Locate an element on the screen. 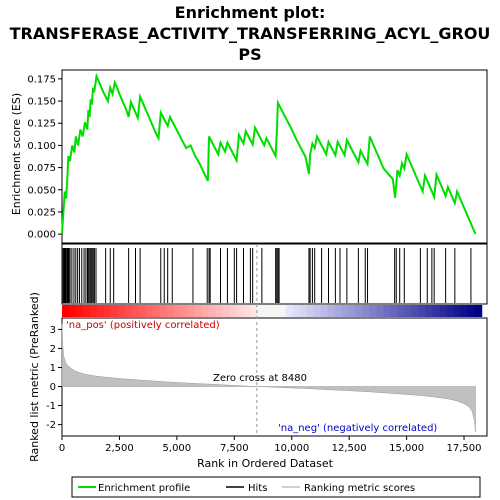 The width and height of the screenshot is (500, 500). title-line-1: Enrichment plot: is located at coordinates (250, 12).